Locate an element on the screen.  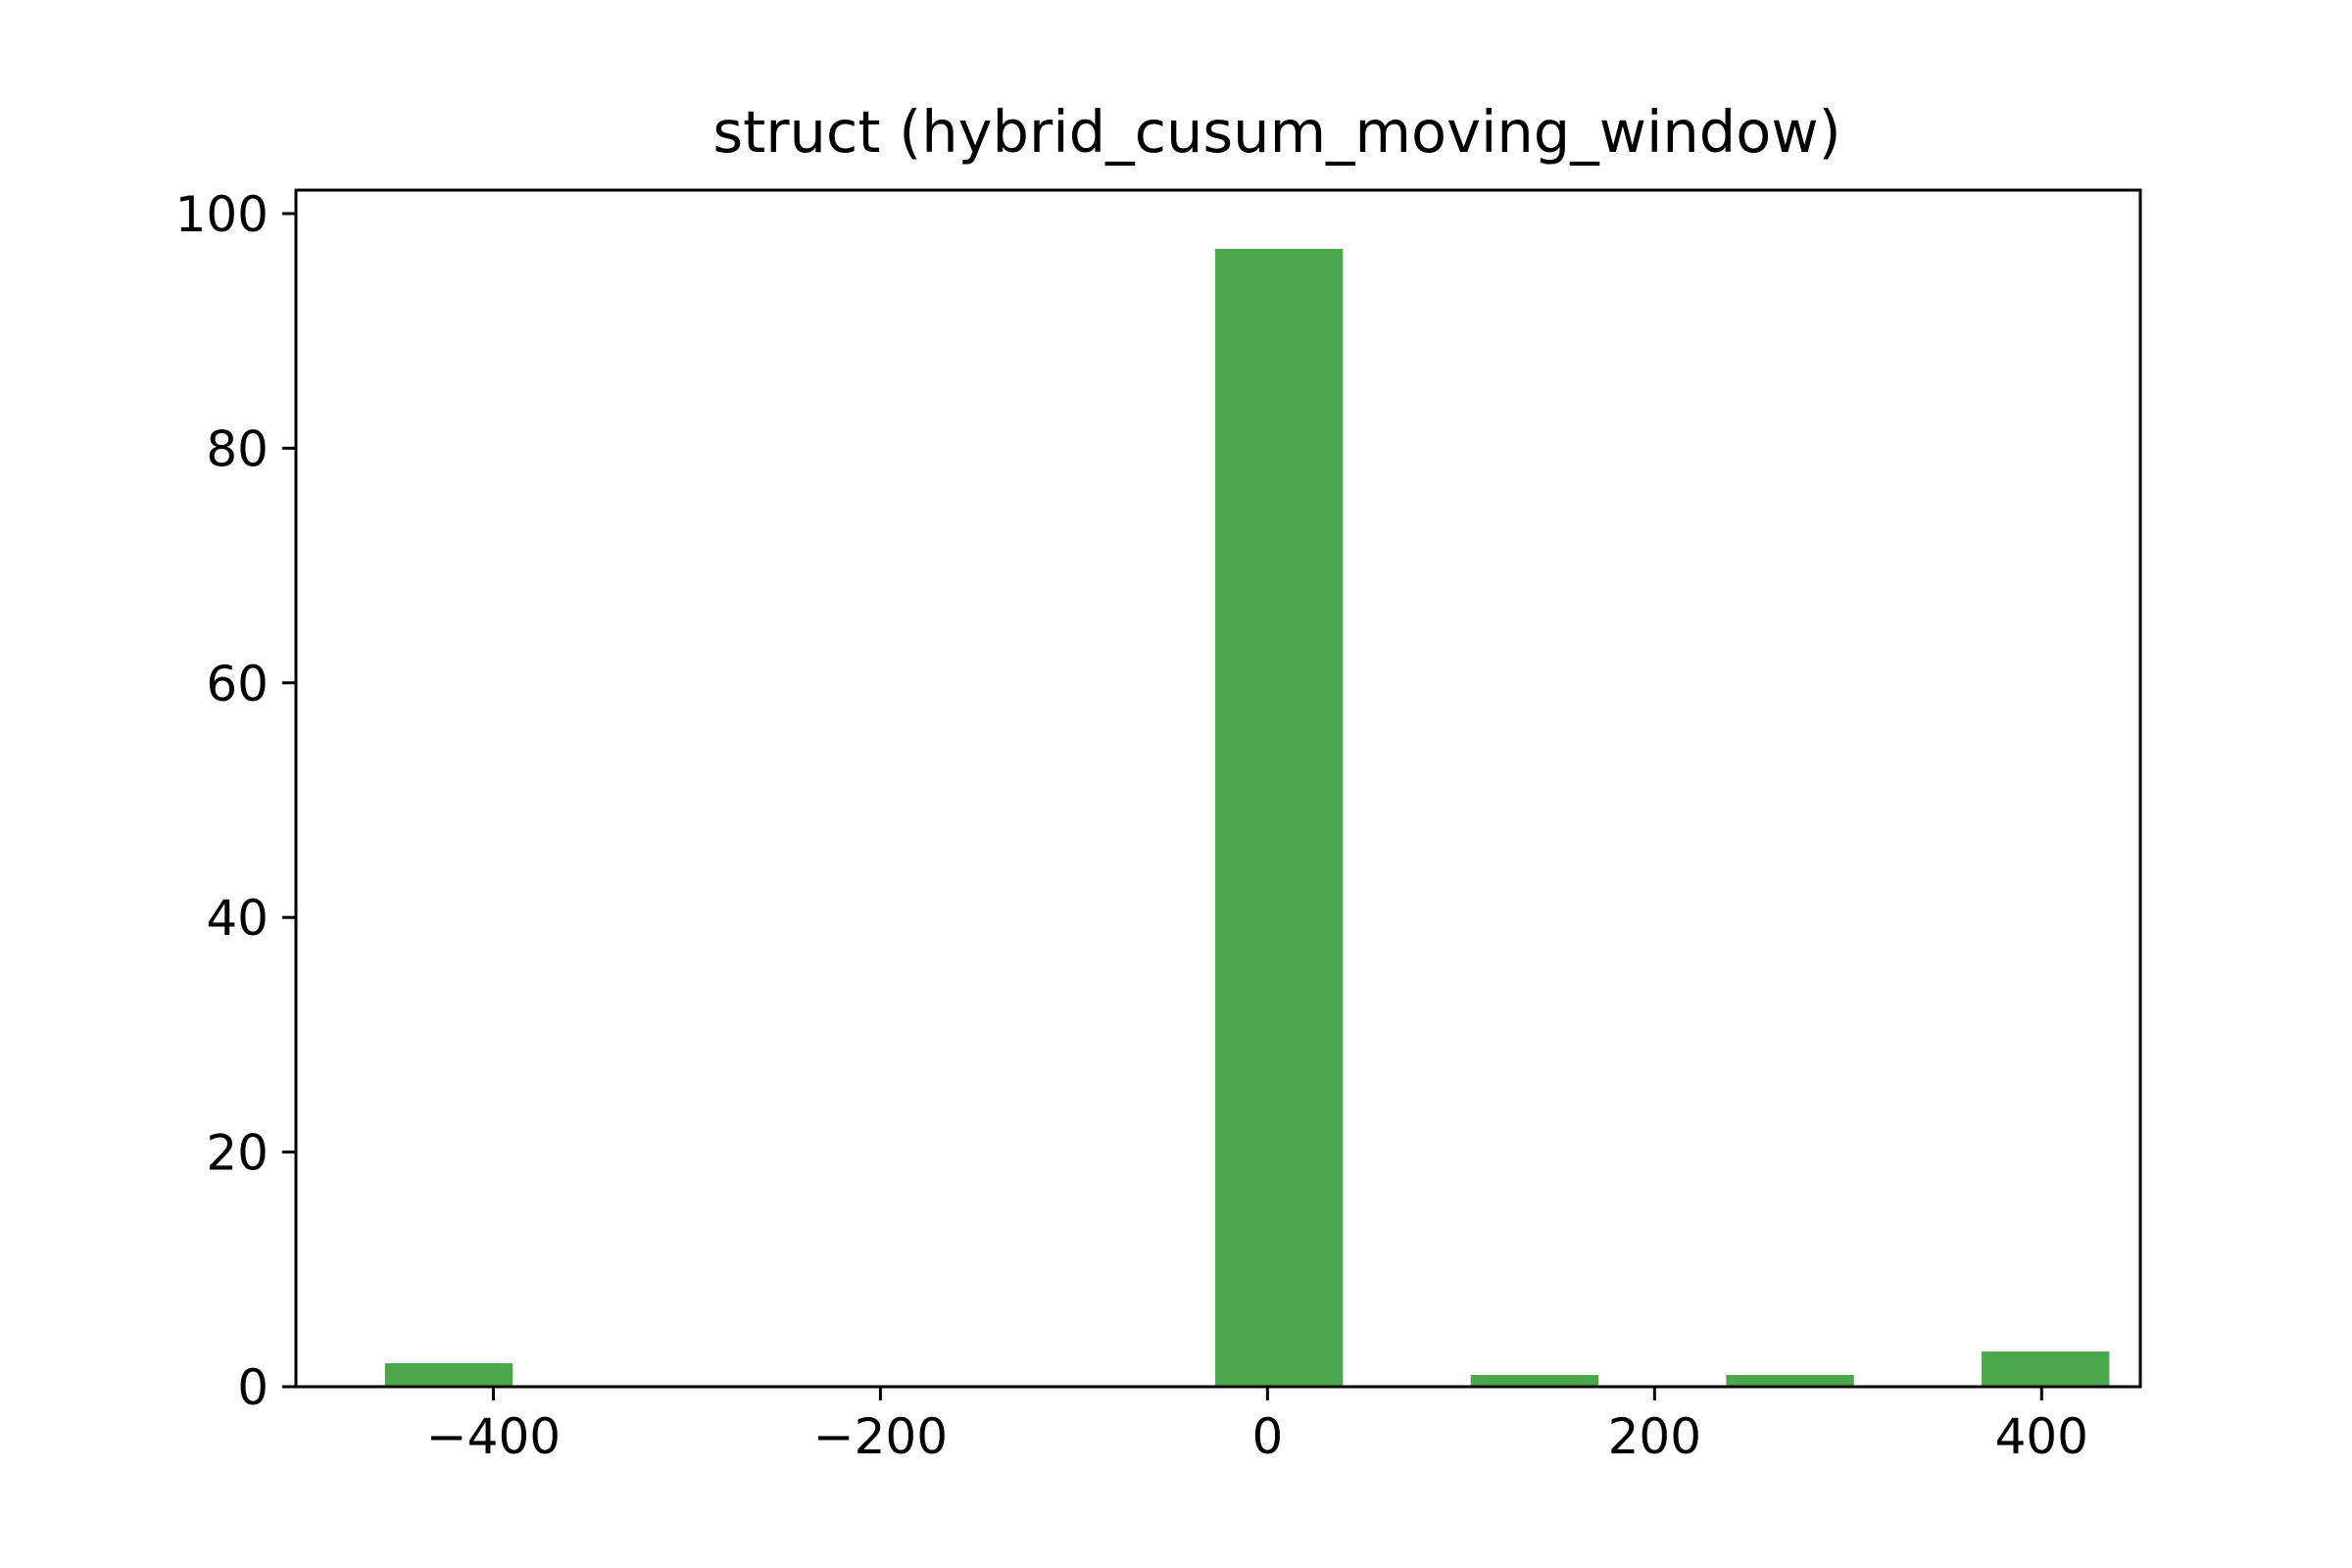
y-tick-label-1: 20 is located at coordinates (237, 1153).